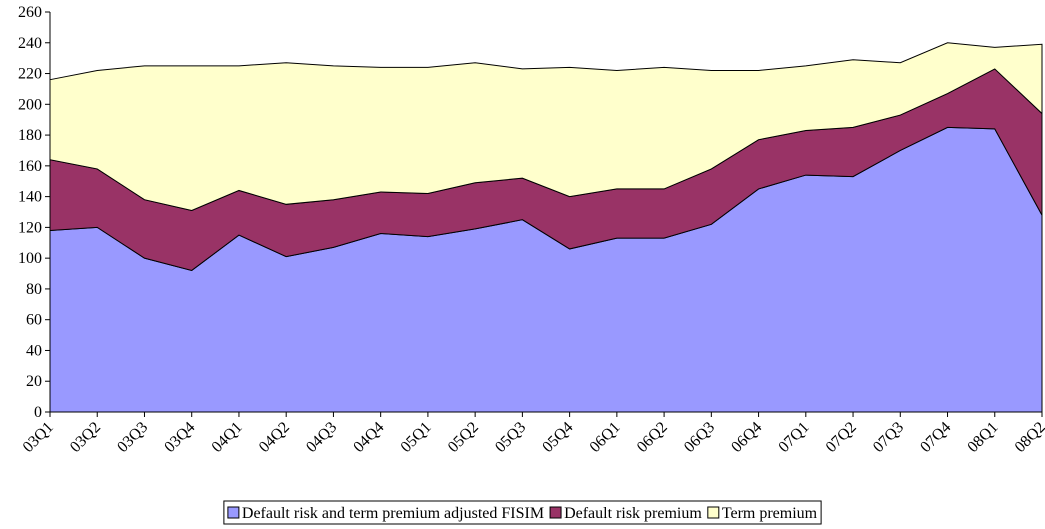 The image size is (1045, 529). What do you see at coordinates (34, 320) in the screenshot?
I see `y-tick-label: 60` at bounding box center [34, 320].